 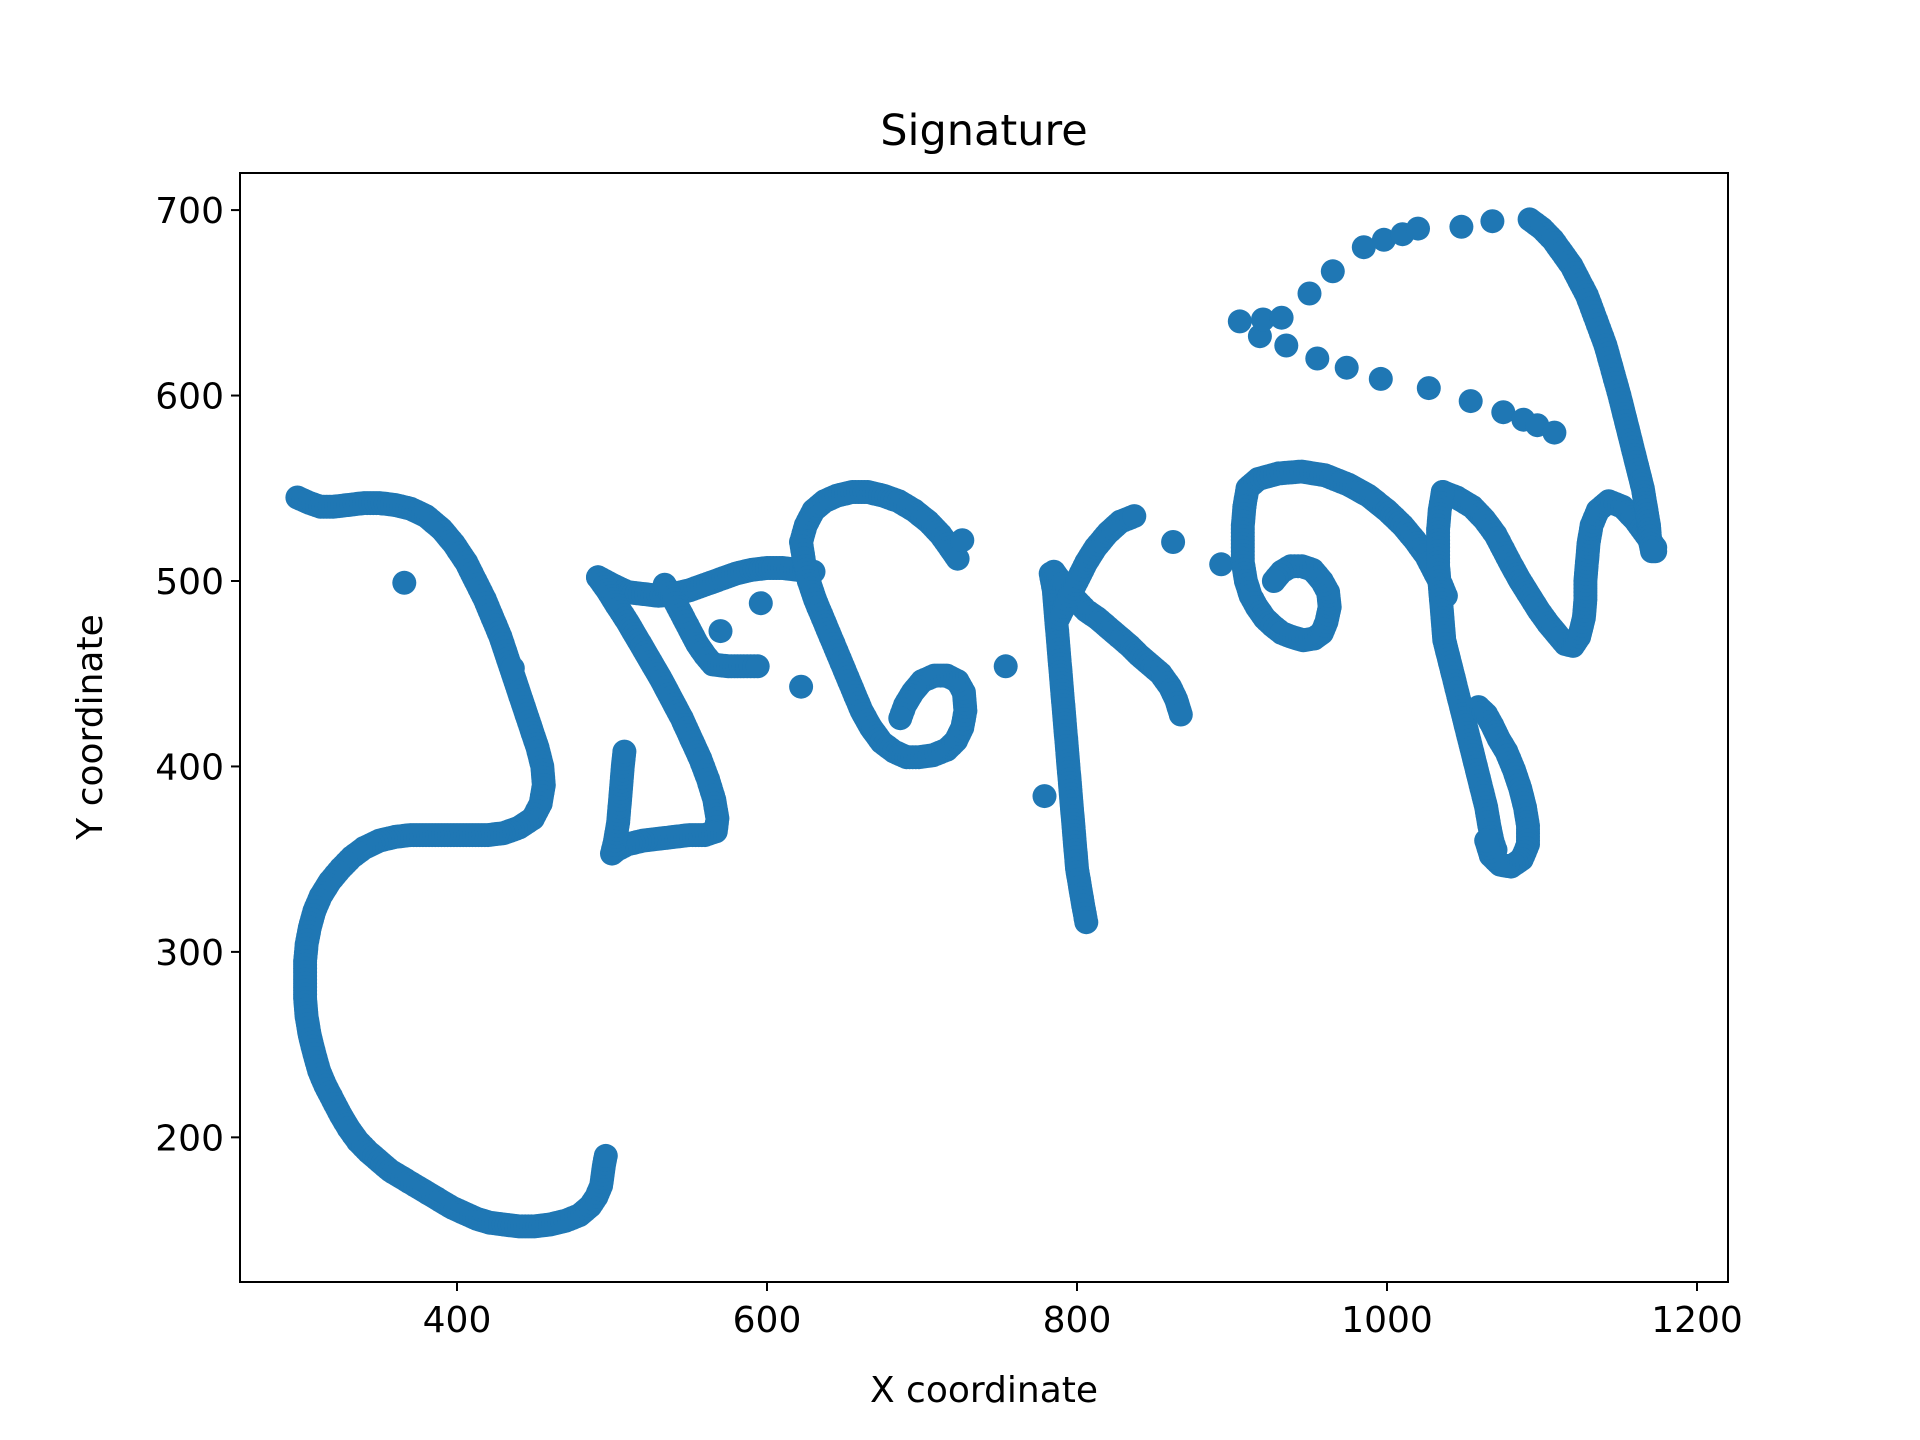 What do you see at coordinates (457, 1320) in the screenshot?
I see `x-tick-label: 400` at bounding box center [457, 1320].